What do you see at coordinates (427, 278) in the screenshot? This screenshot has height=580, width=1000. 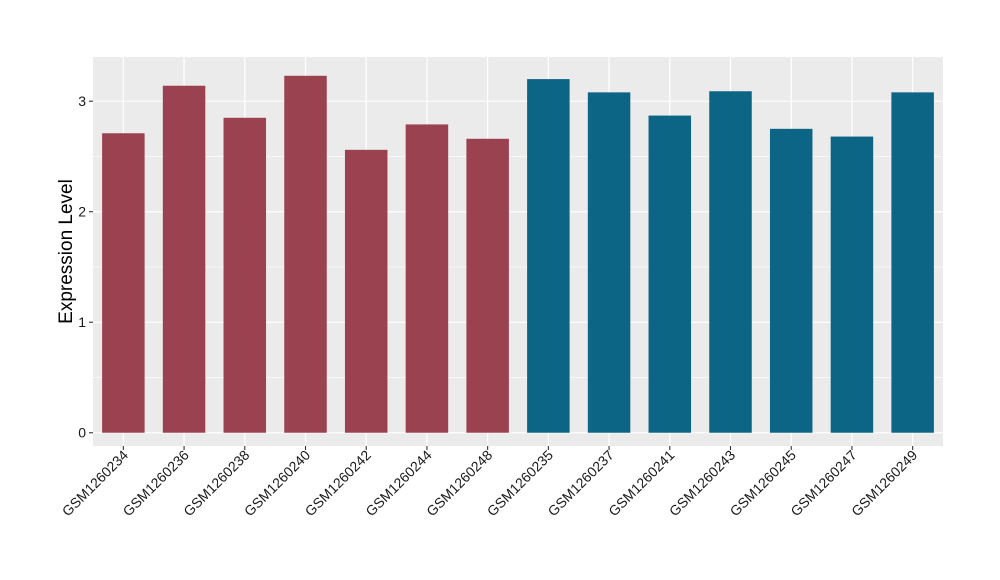 I see `bar-gsm1260244` at bounding box center [427, 278].